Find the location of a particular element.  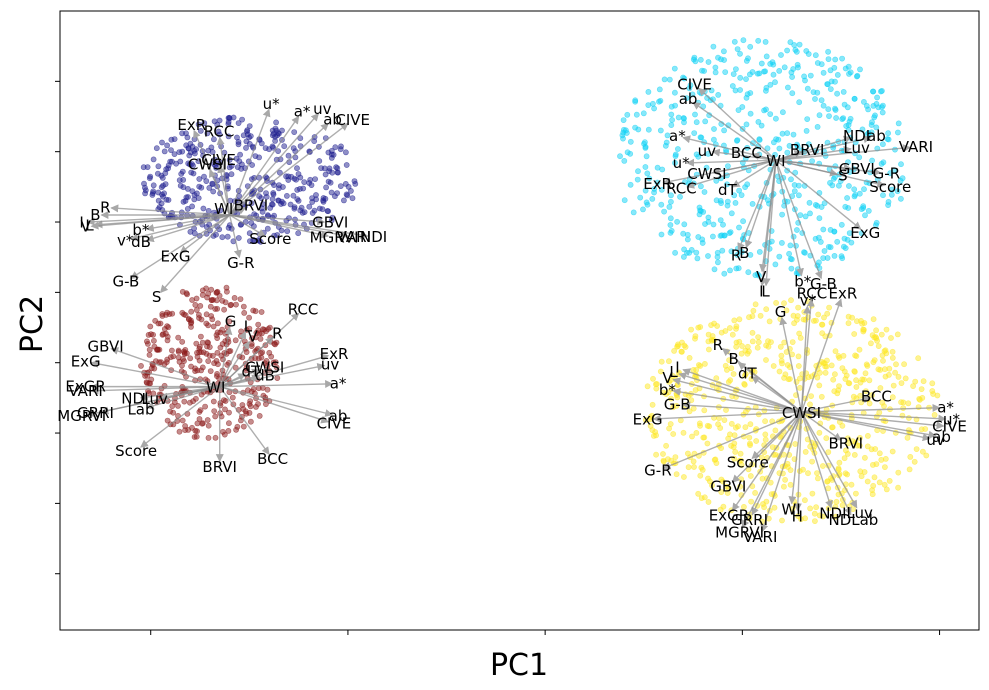

loading-label: G-R is located at coordinates (657, 471).